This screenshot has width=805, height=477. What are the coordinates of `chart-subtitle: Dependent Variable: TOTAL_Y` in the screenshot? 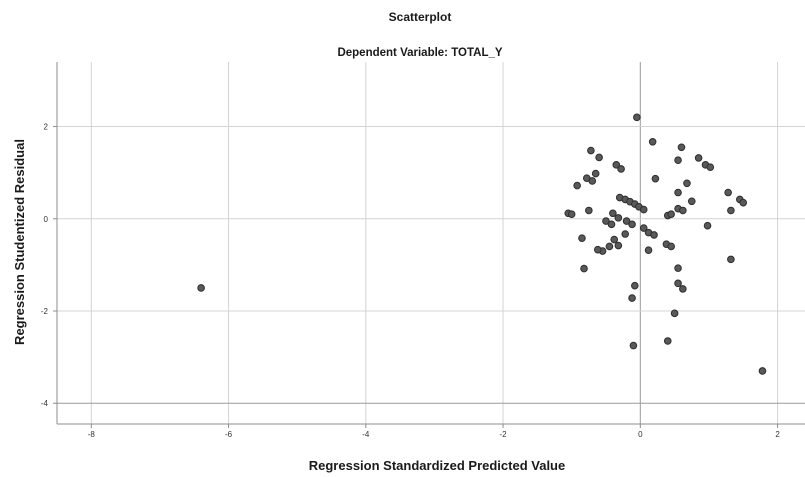 It's located at (419, 53).